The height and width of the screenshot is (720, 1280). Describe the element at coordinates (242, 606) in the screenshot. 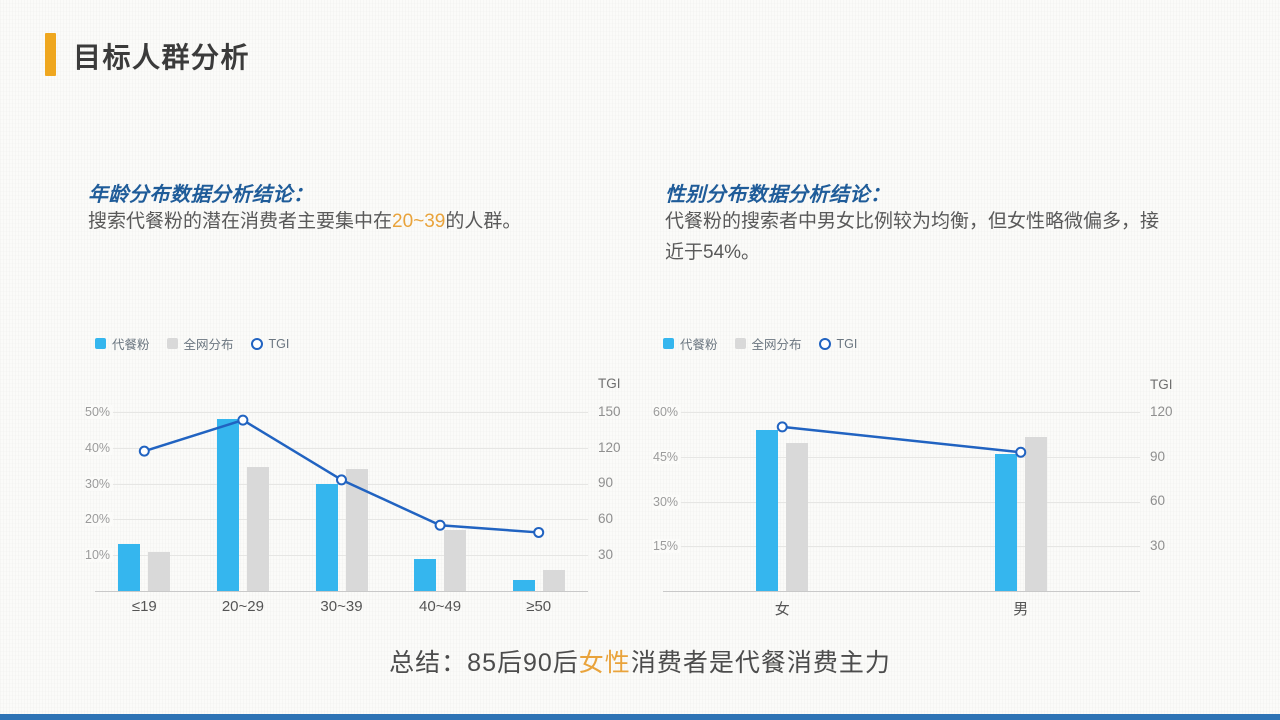

I see `x-axis-category-label: 20~29` at that location.